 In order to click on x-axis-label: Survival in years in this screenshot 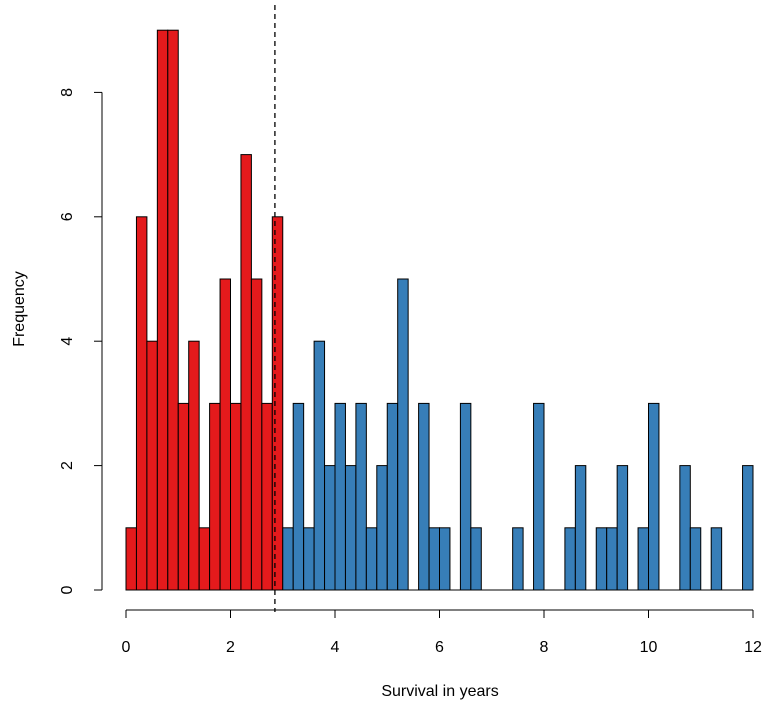, I will do `click(439, 691)`.